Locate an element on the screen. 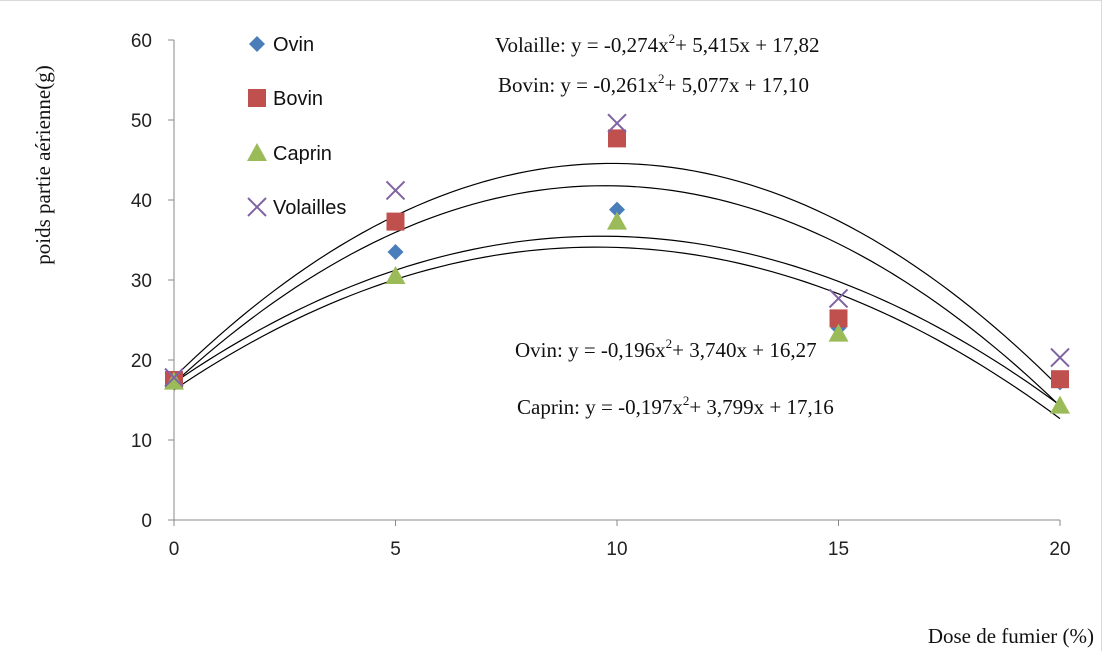 The image size is (1102, 651). svg-text:Bovin: y = -0,261x2+ 5,077x +: Bovin: y = -0,261x2+ 5,077x + 17,10 is located at coordinates (653, 84).